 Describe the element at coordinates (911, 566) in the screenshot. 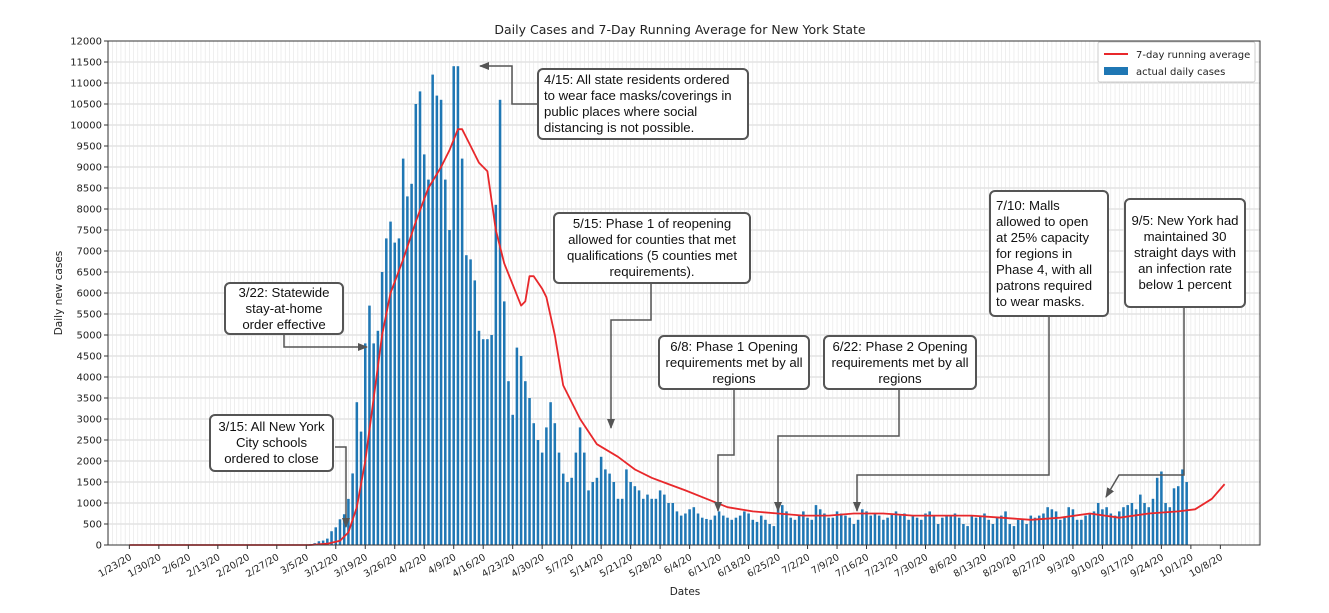

I see `x-tick-label: 7/30/20` at that location.